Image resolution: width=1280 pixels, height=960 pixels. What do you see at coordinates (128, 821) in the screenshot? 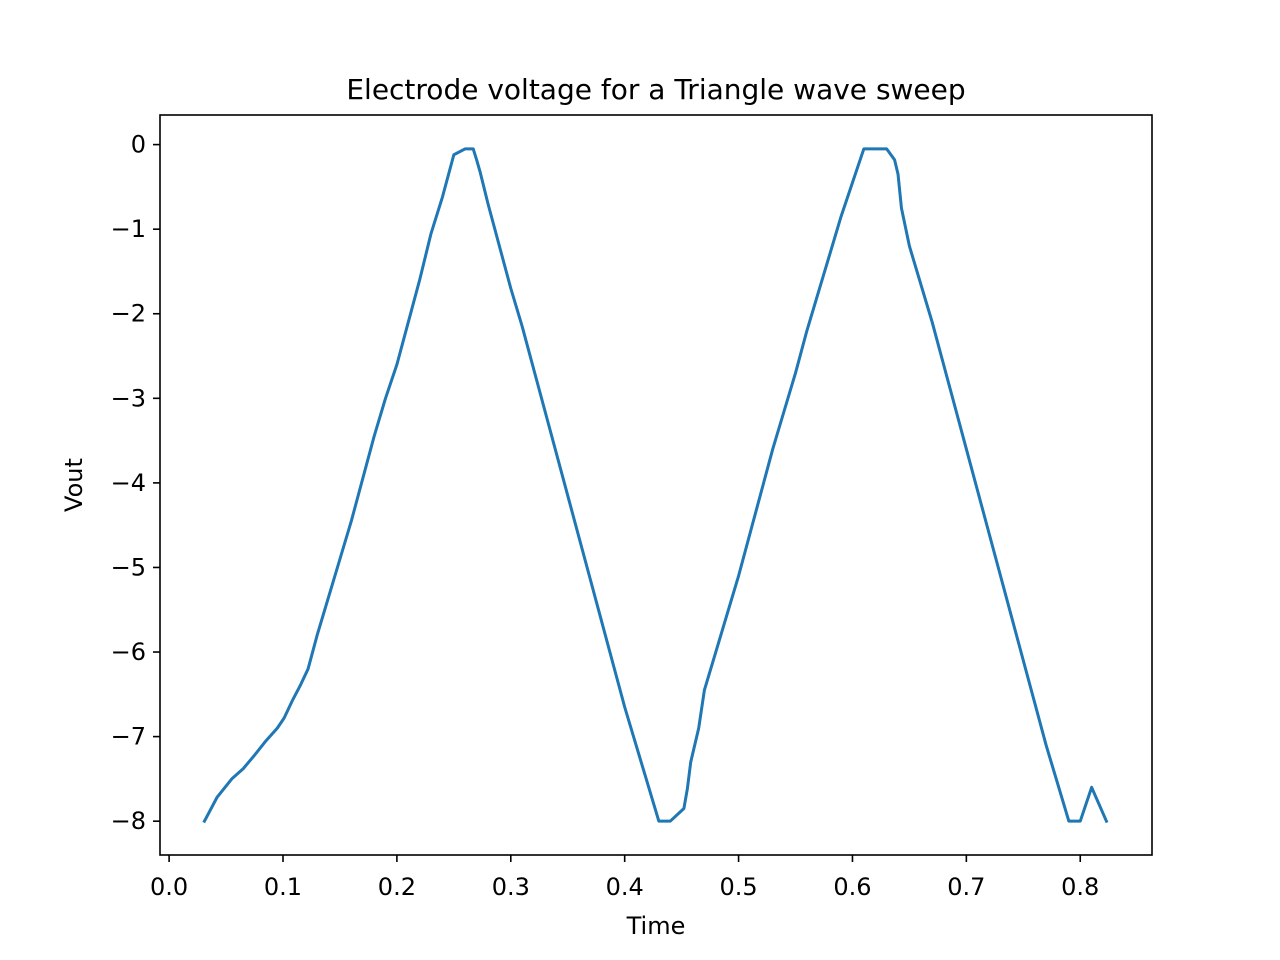
I see `y-tick-label: −8` at bounding box center [128, 821].